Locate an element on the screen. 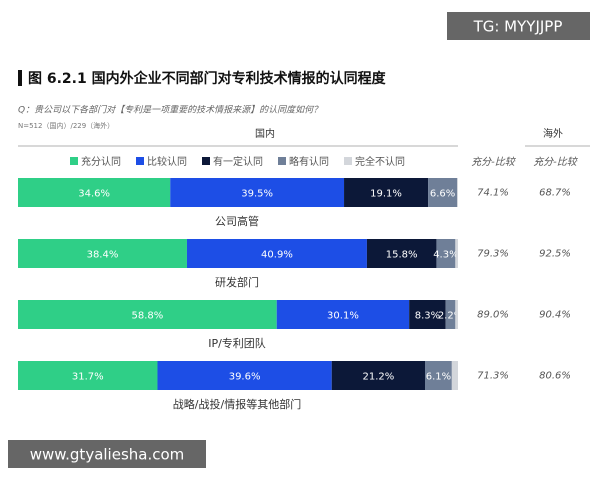 The image size is (600, 480). category-label: IP/专利团队 is located at coordinates (237, 343).